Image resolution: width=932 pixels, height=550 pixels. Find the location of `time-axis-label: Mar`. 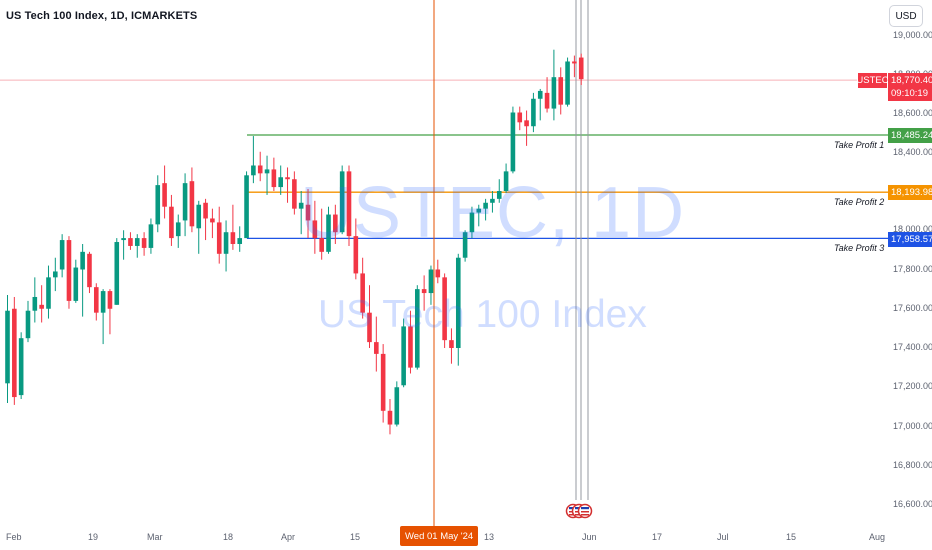

time-axis-label: Mar is located at coordinates (155, 537).